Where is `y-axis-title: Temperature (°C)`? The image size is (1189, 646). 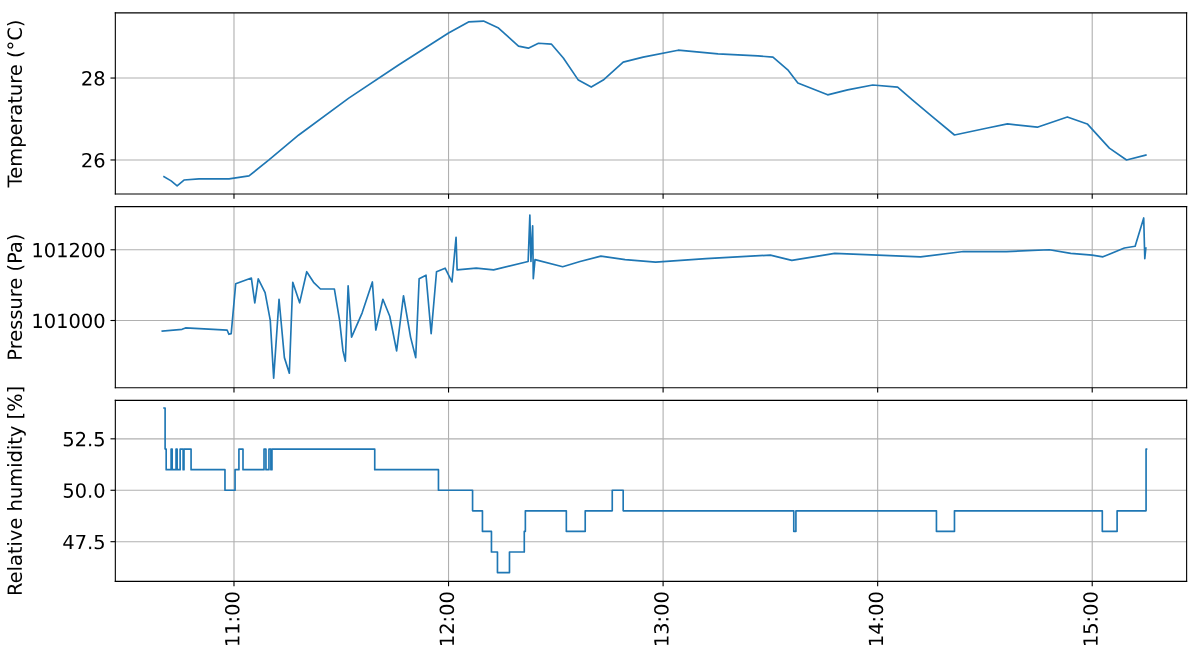 y-axis-title: Temperature (°C) is located at coordinates (16, 104).